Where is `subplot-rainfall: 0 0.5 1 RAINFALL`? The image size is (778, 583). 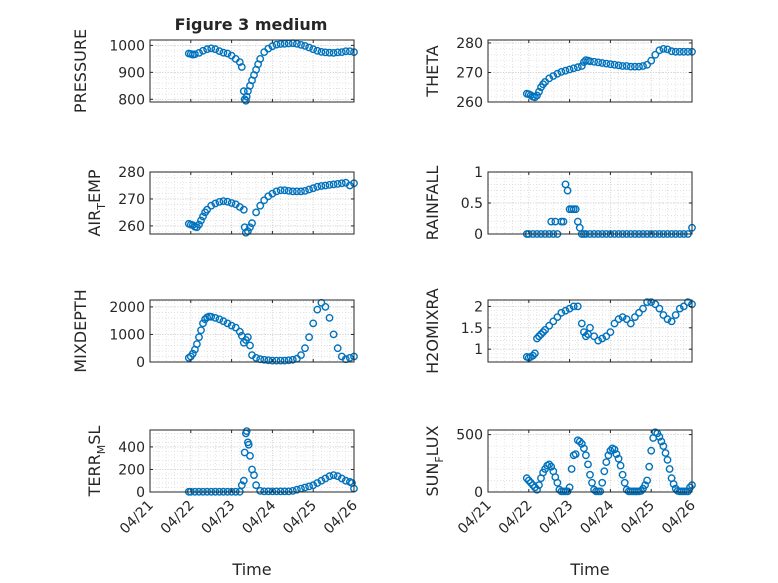
subplot-rainfall: 0 0.5 1 RAINFALL is located at coordinates (559, 204).